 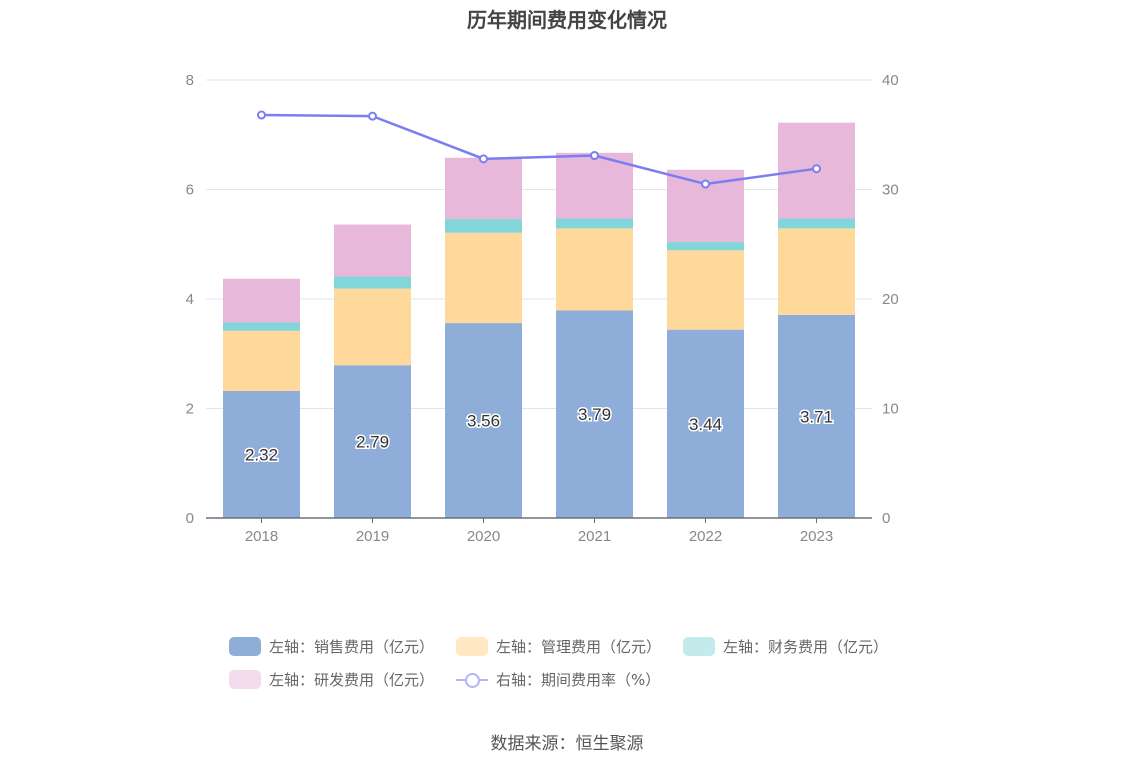 I want to click on data-label: 2.79, so click(x=372, y=442).